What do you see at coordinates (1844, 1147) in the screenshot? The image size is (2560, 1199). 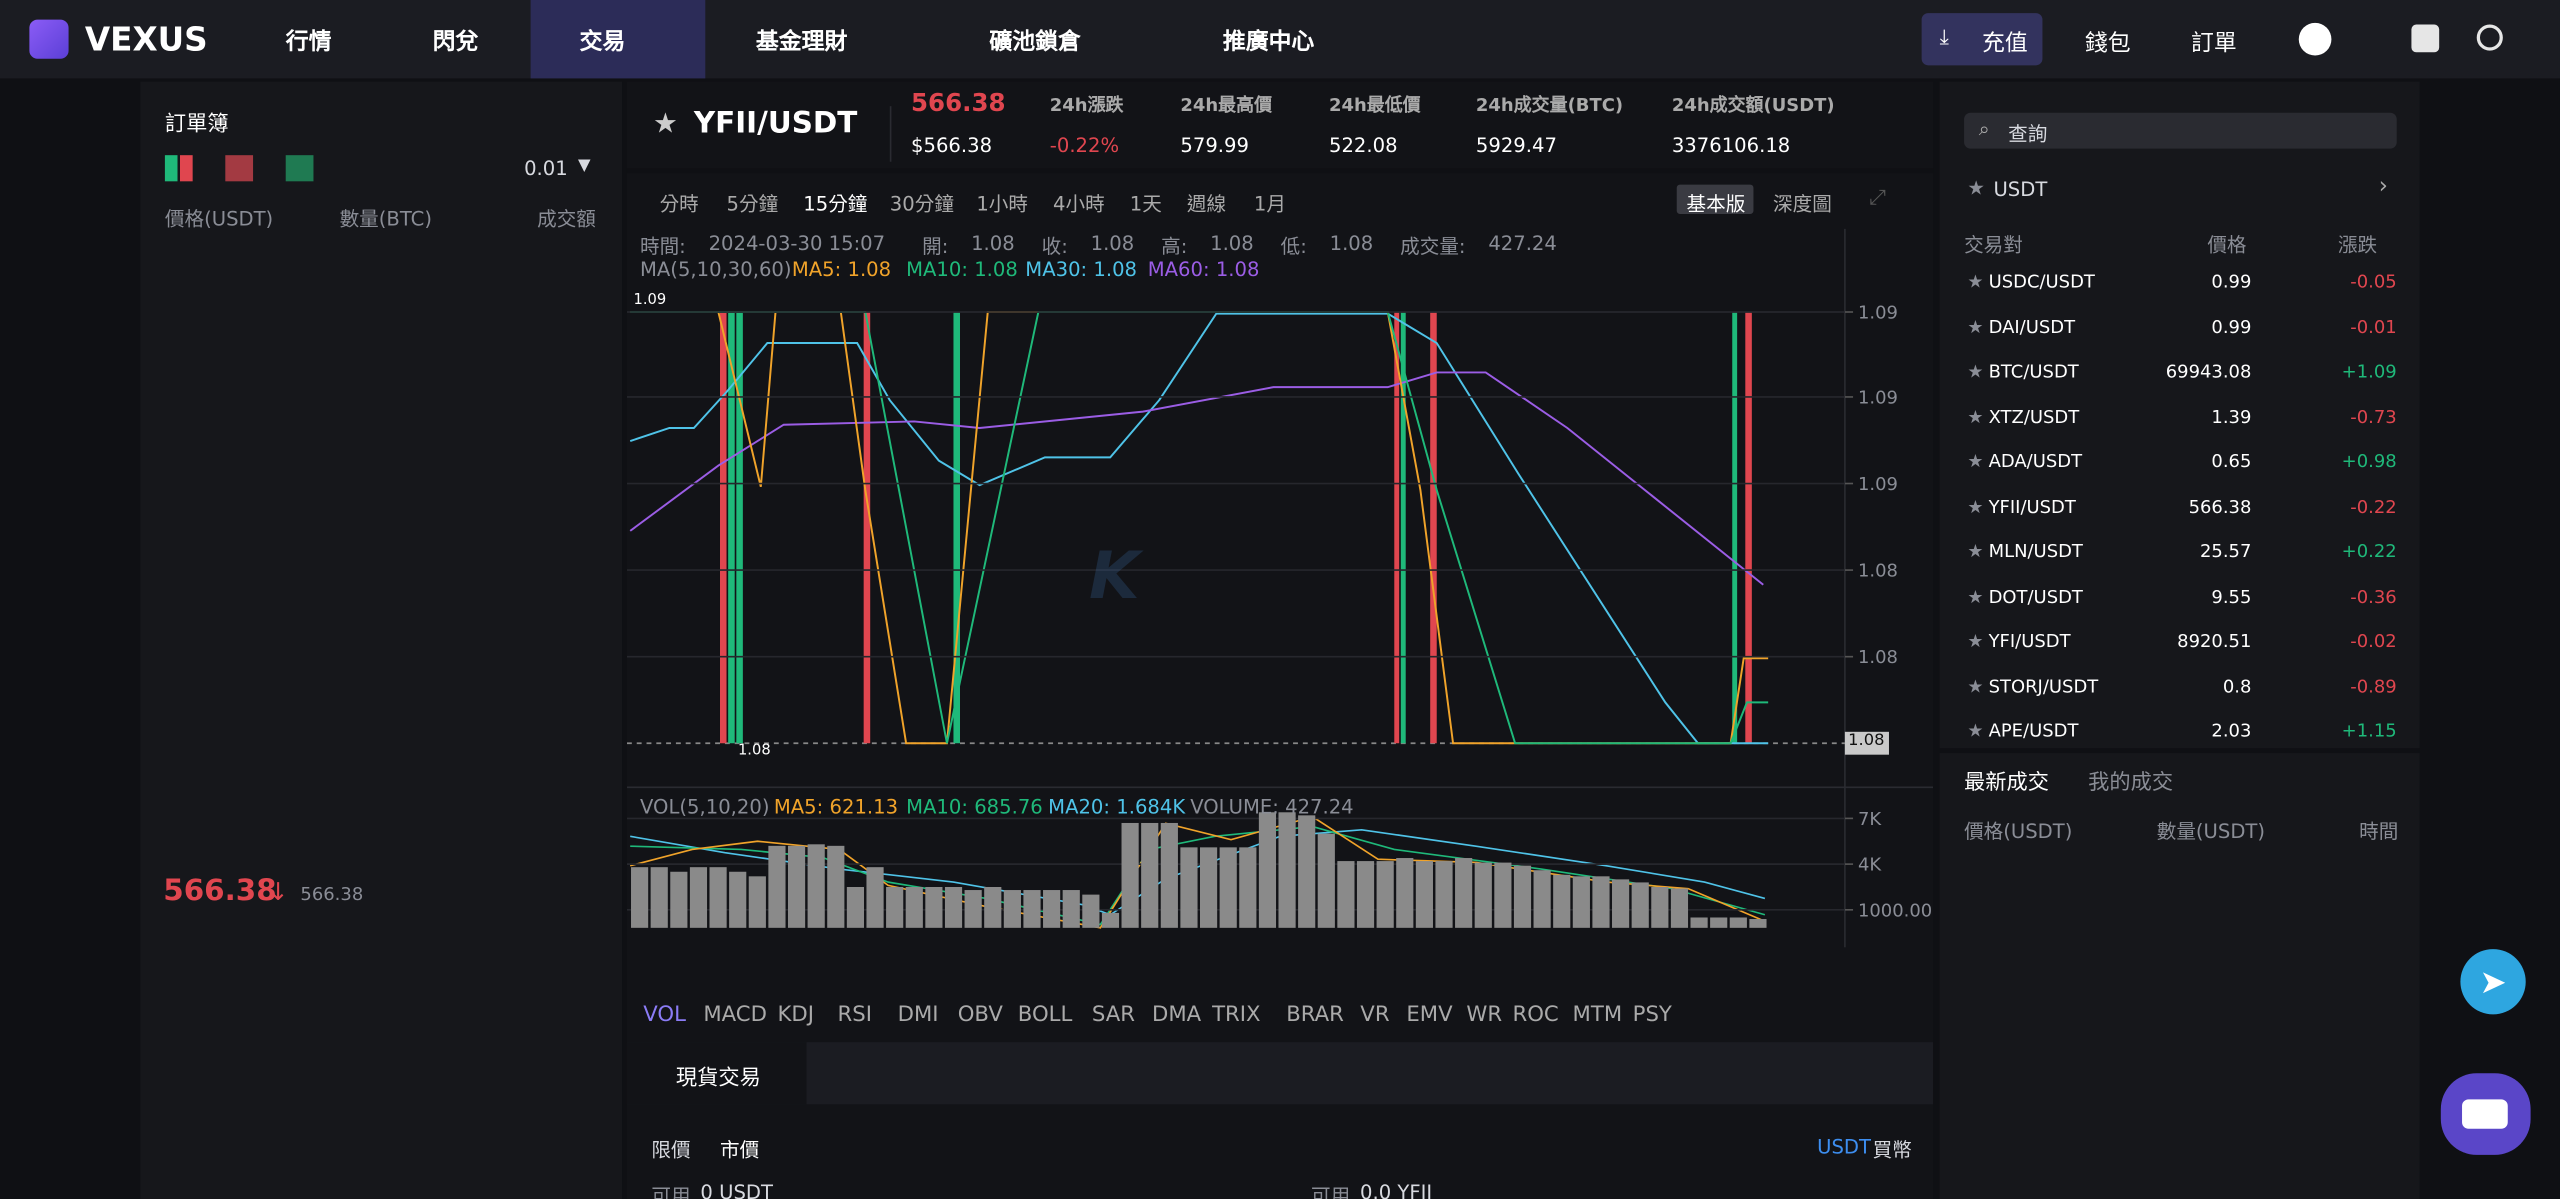 I see `currency: USDT` at bounding box center [1844, 1147].